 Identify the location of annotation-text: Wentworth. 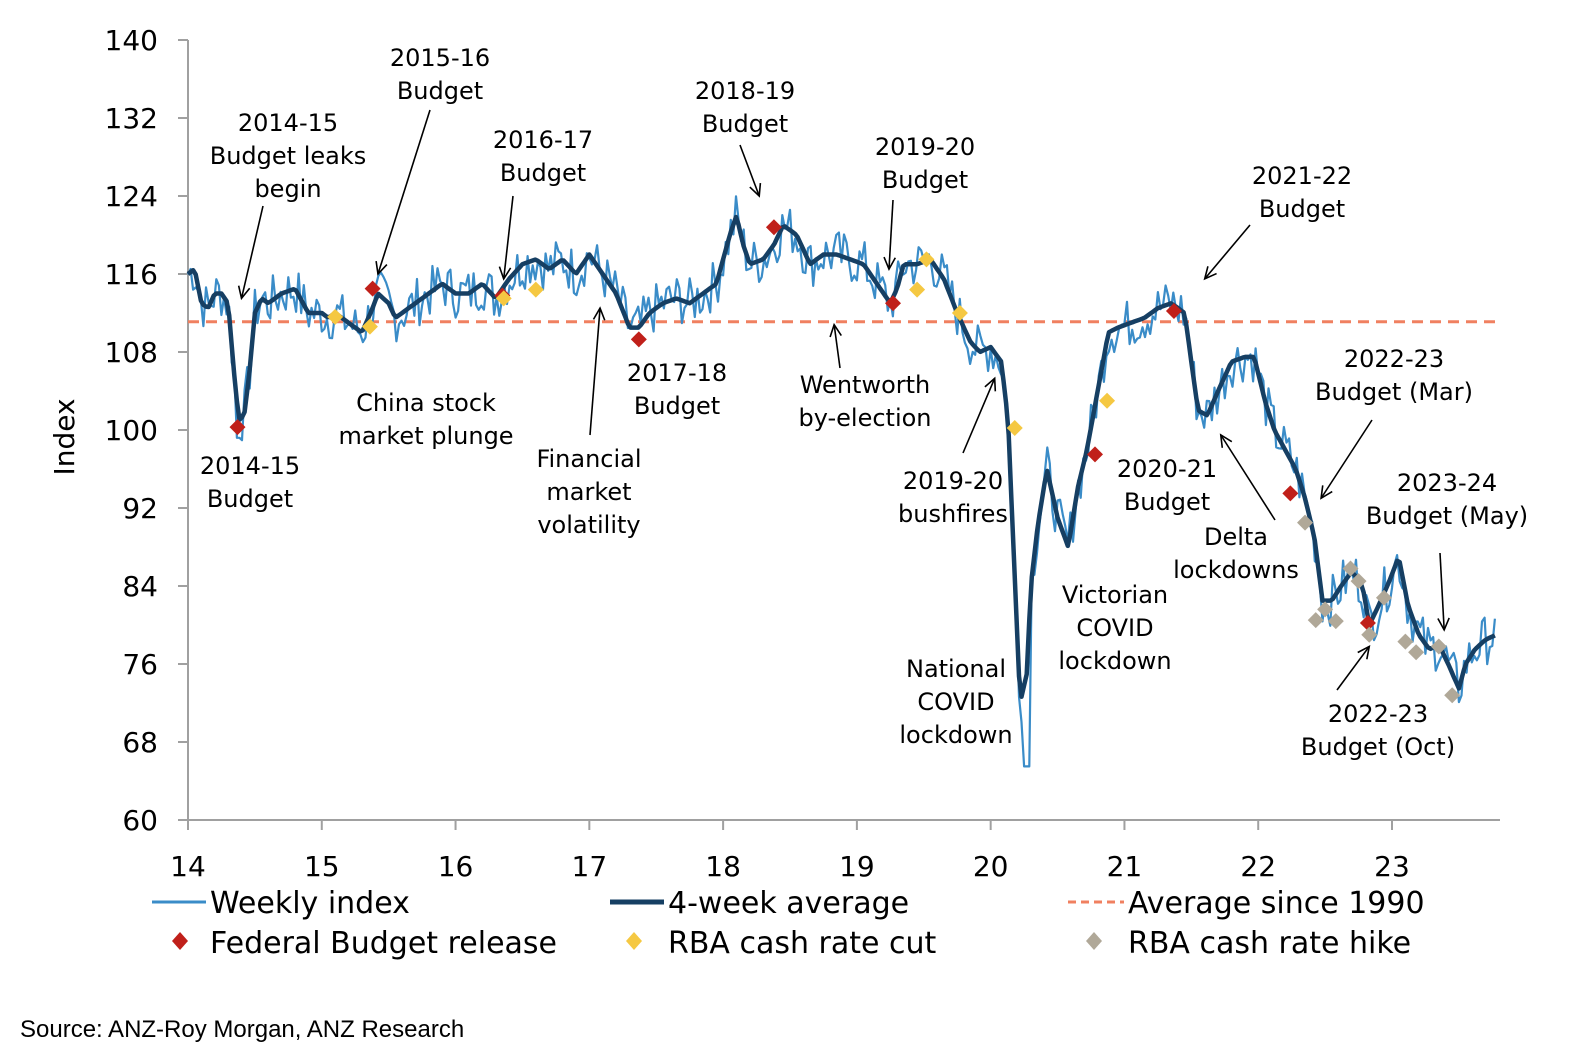
(865, 385).